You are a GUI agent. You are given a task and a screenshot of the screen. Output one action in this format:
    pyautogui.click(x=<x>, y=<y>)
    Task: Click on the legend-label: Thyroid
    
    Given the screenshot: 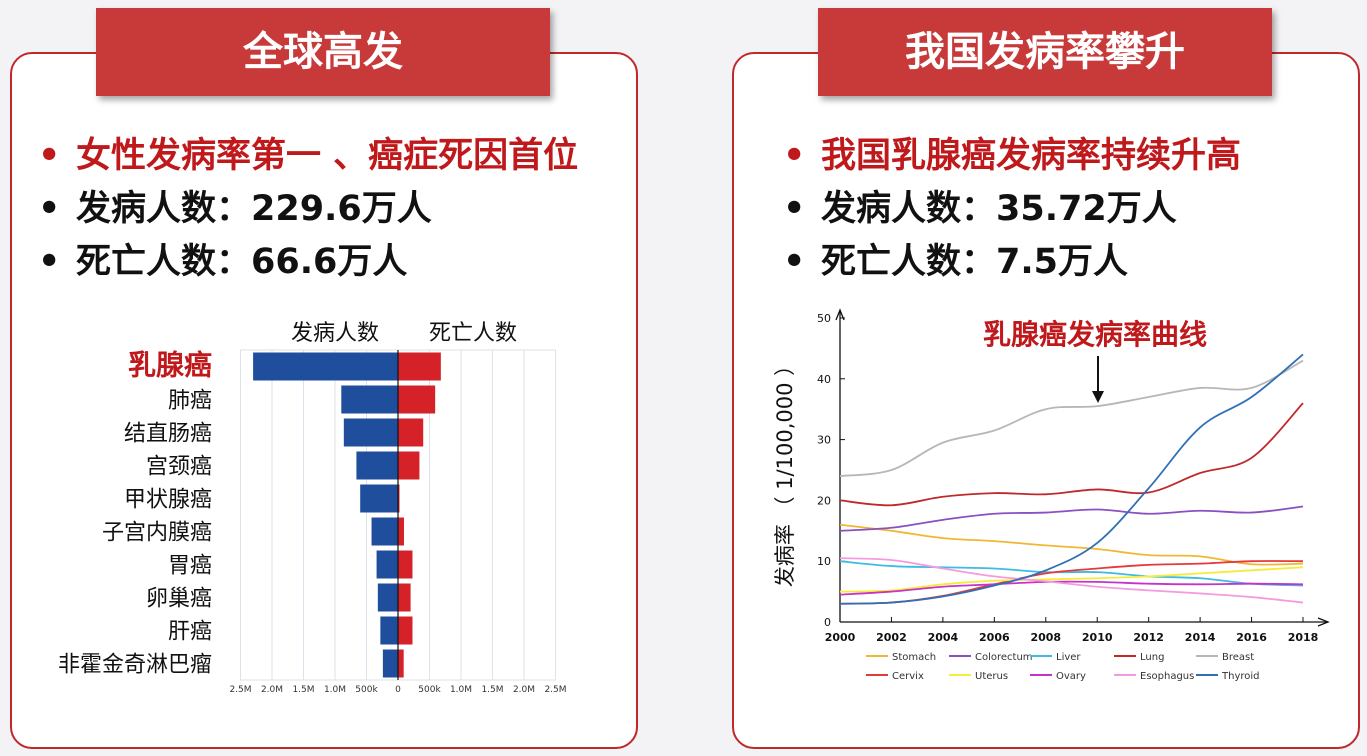 What is the action you would take?
    pyautogui.click(x=1240, y=676)
    